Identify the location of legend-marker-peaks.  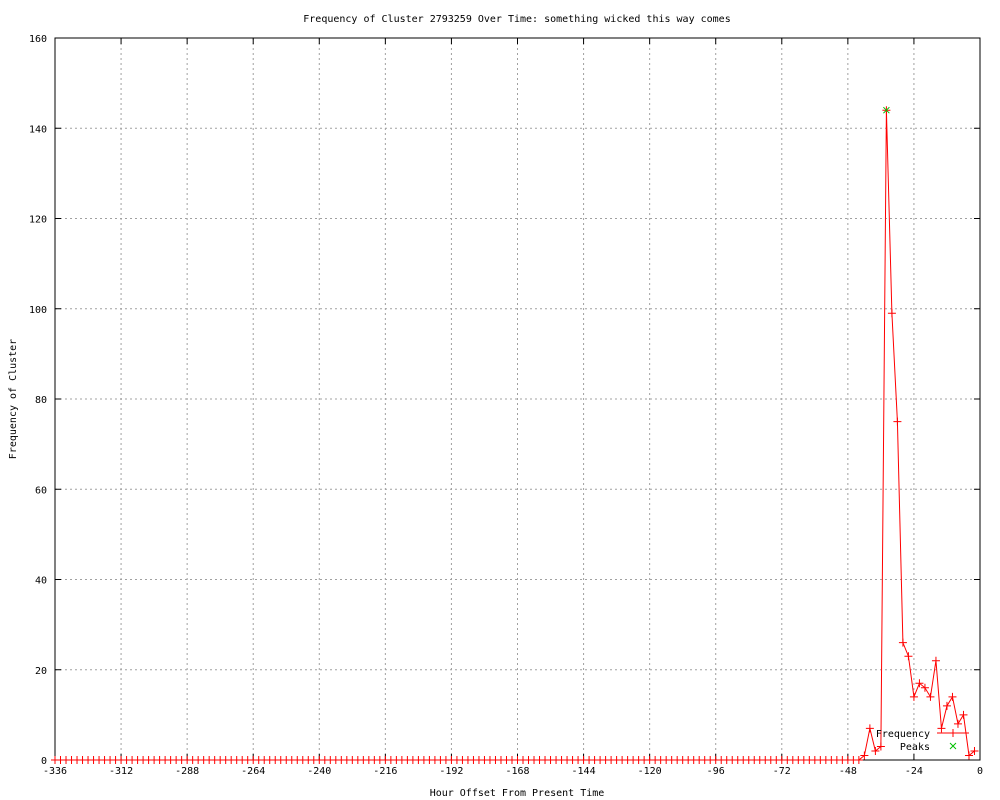
(953, 746).